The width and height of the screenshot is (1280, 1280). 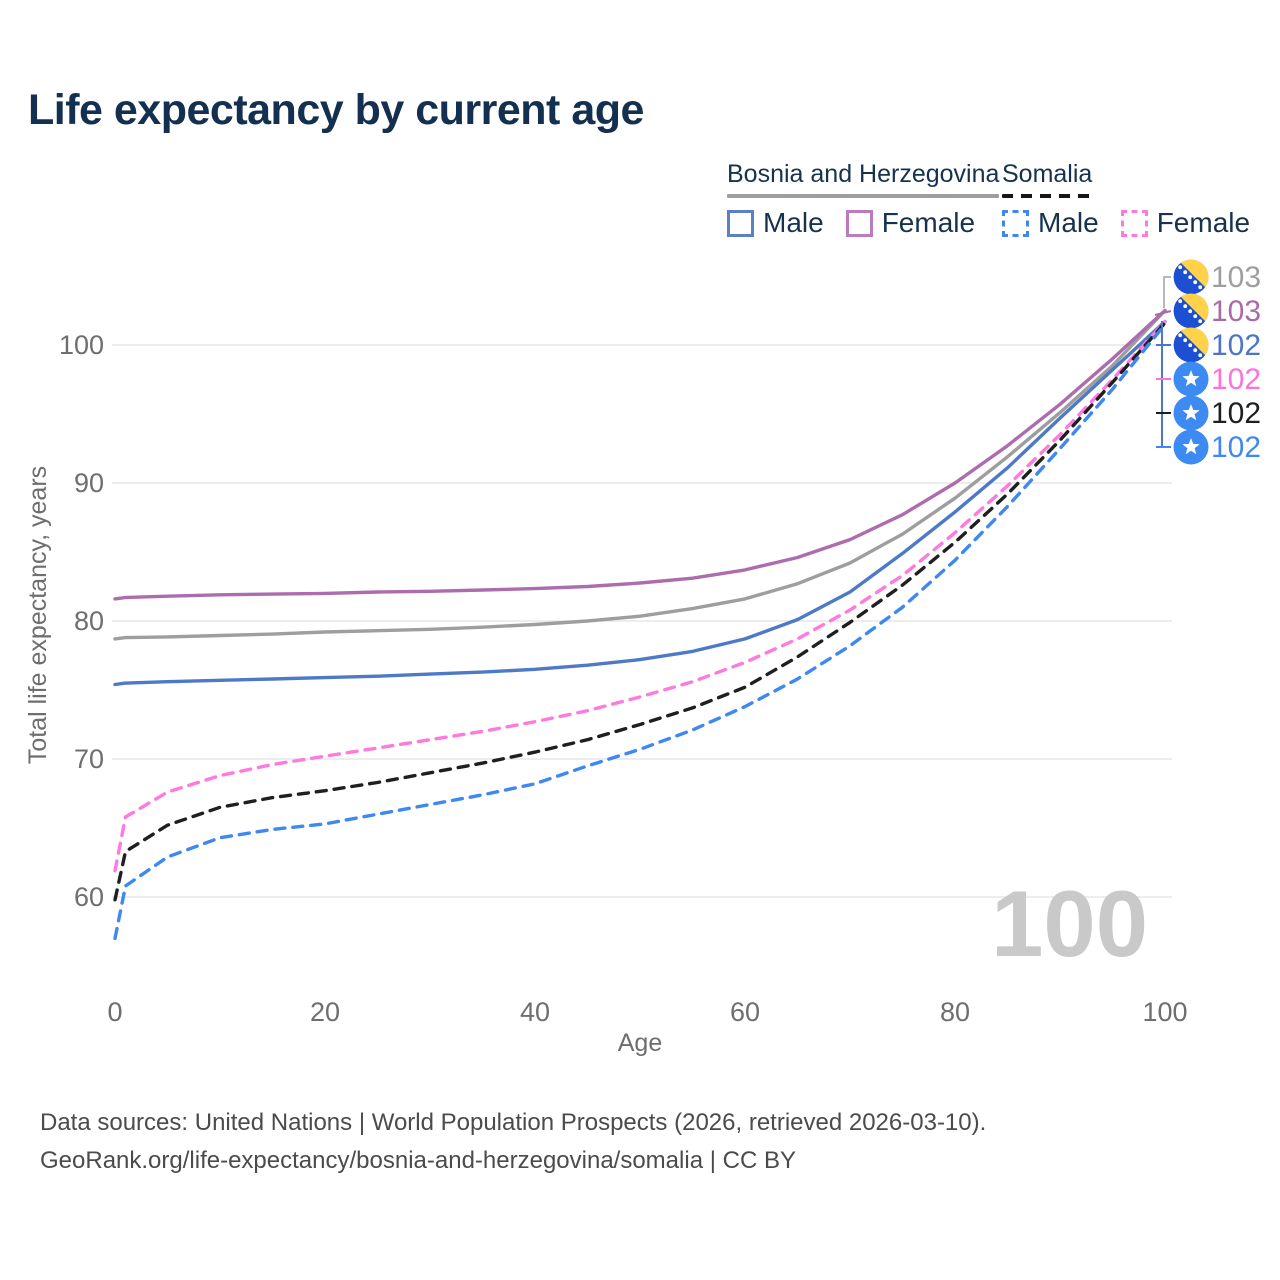 I want to click on y-tick-label: 70, so click(x=89, y=759).